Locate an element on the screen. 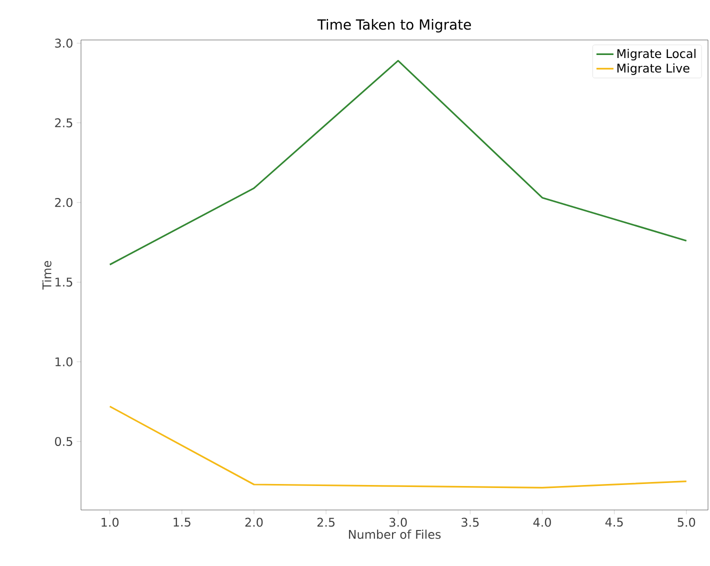  x-tick-label: 2.5 is located at coordinates (326, 522).